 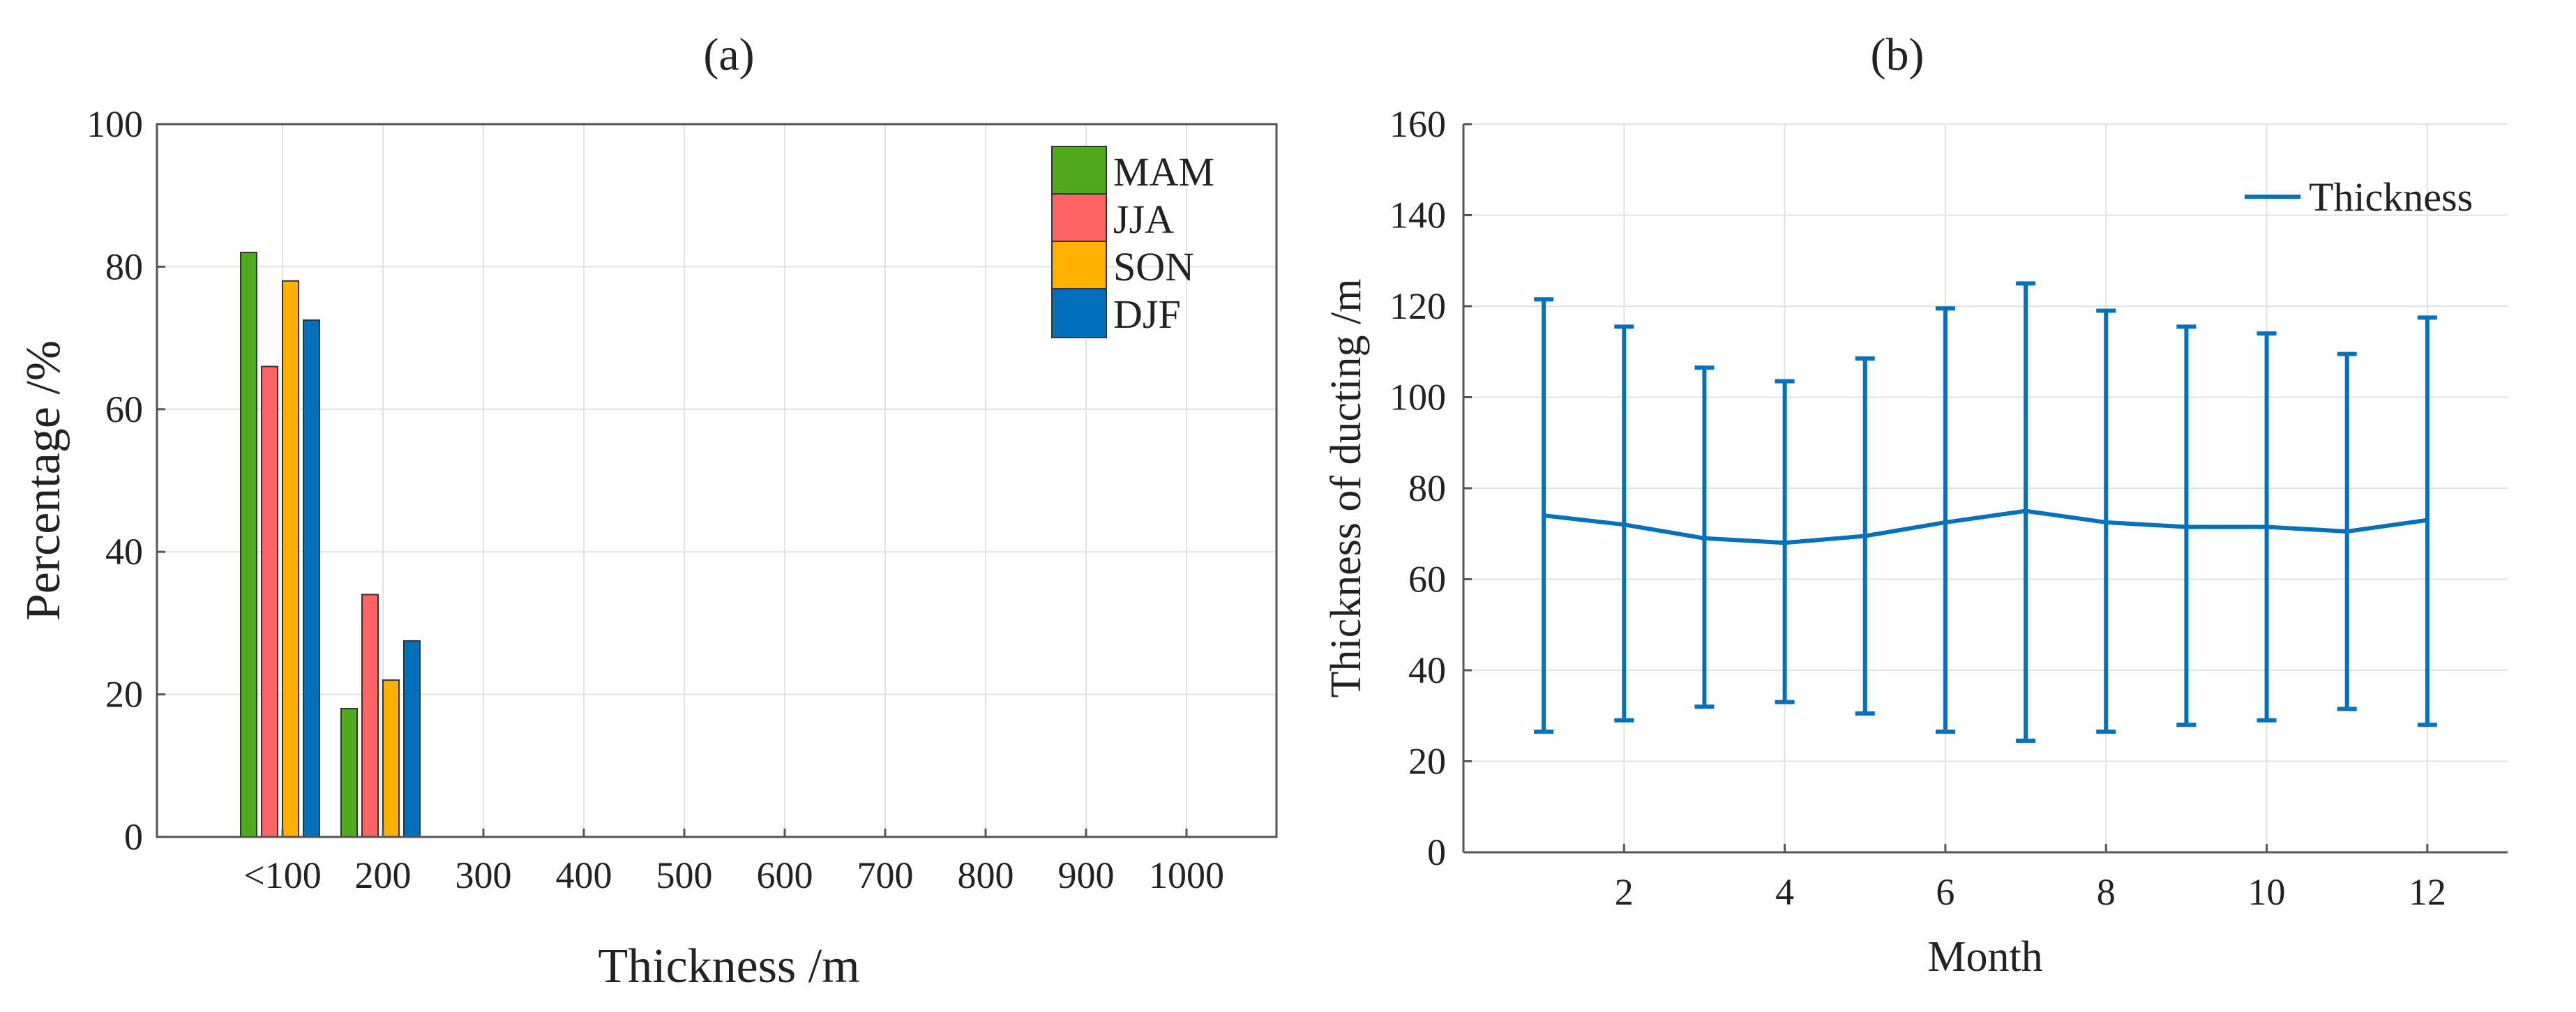 I want to click on chart-b-y-tick-label: 60, so click(x=1427, y=580).